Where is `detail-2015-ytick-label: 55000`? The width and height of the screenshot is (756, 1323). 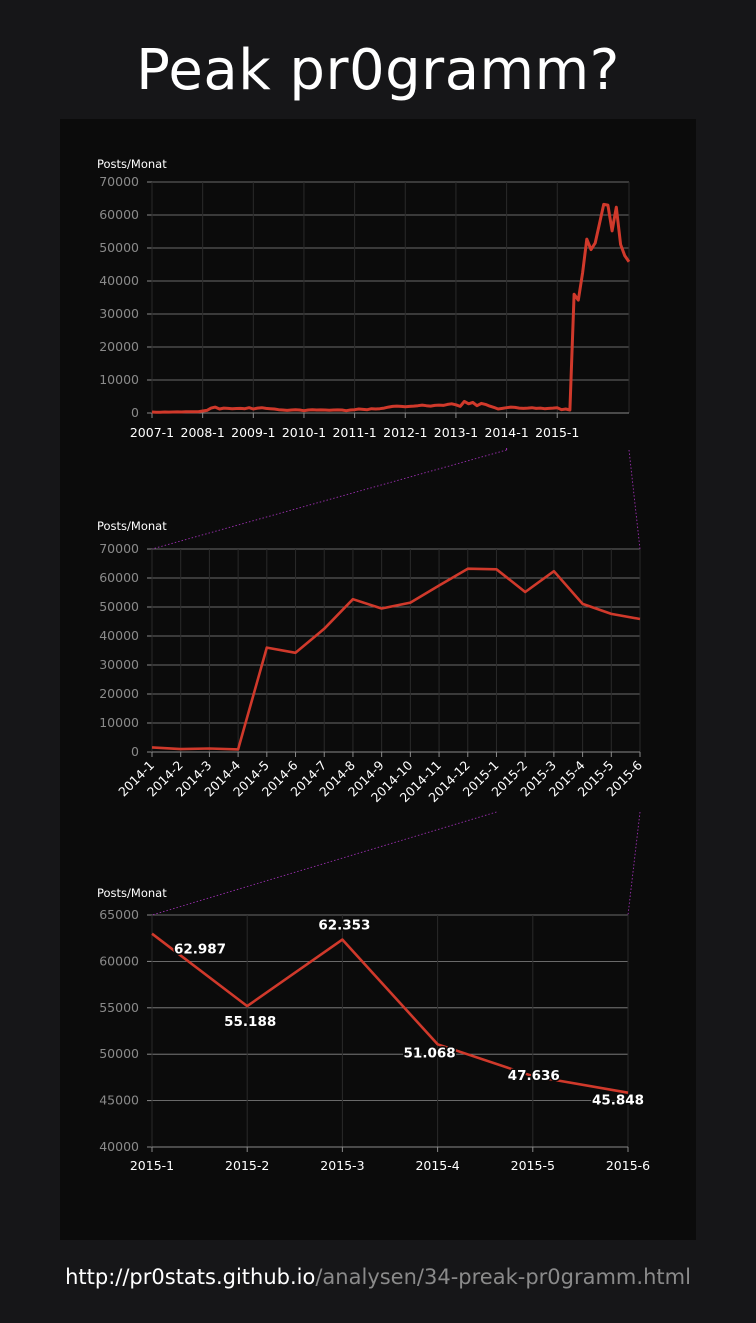
detail-2015-ytick-label: 55000 is located at coordinates (119, 1007).